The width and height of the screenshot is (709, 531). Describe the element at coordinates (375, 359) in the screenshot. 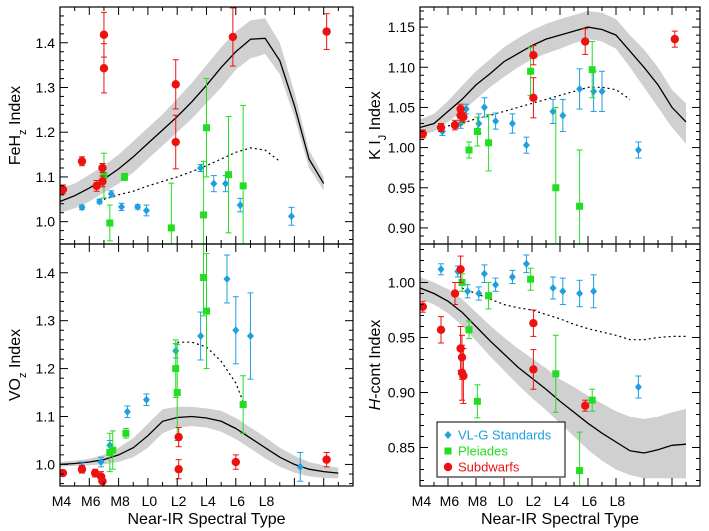

I see `y-axis-label-tail: -cont Index` at that location.